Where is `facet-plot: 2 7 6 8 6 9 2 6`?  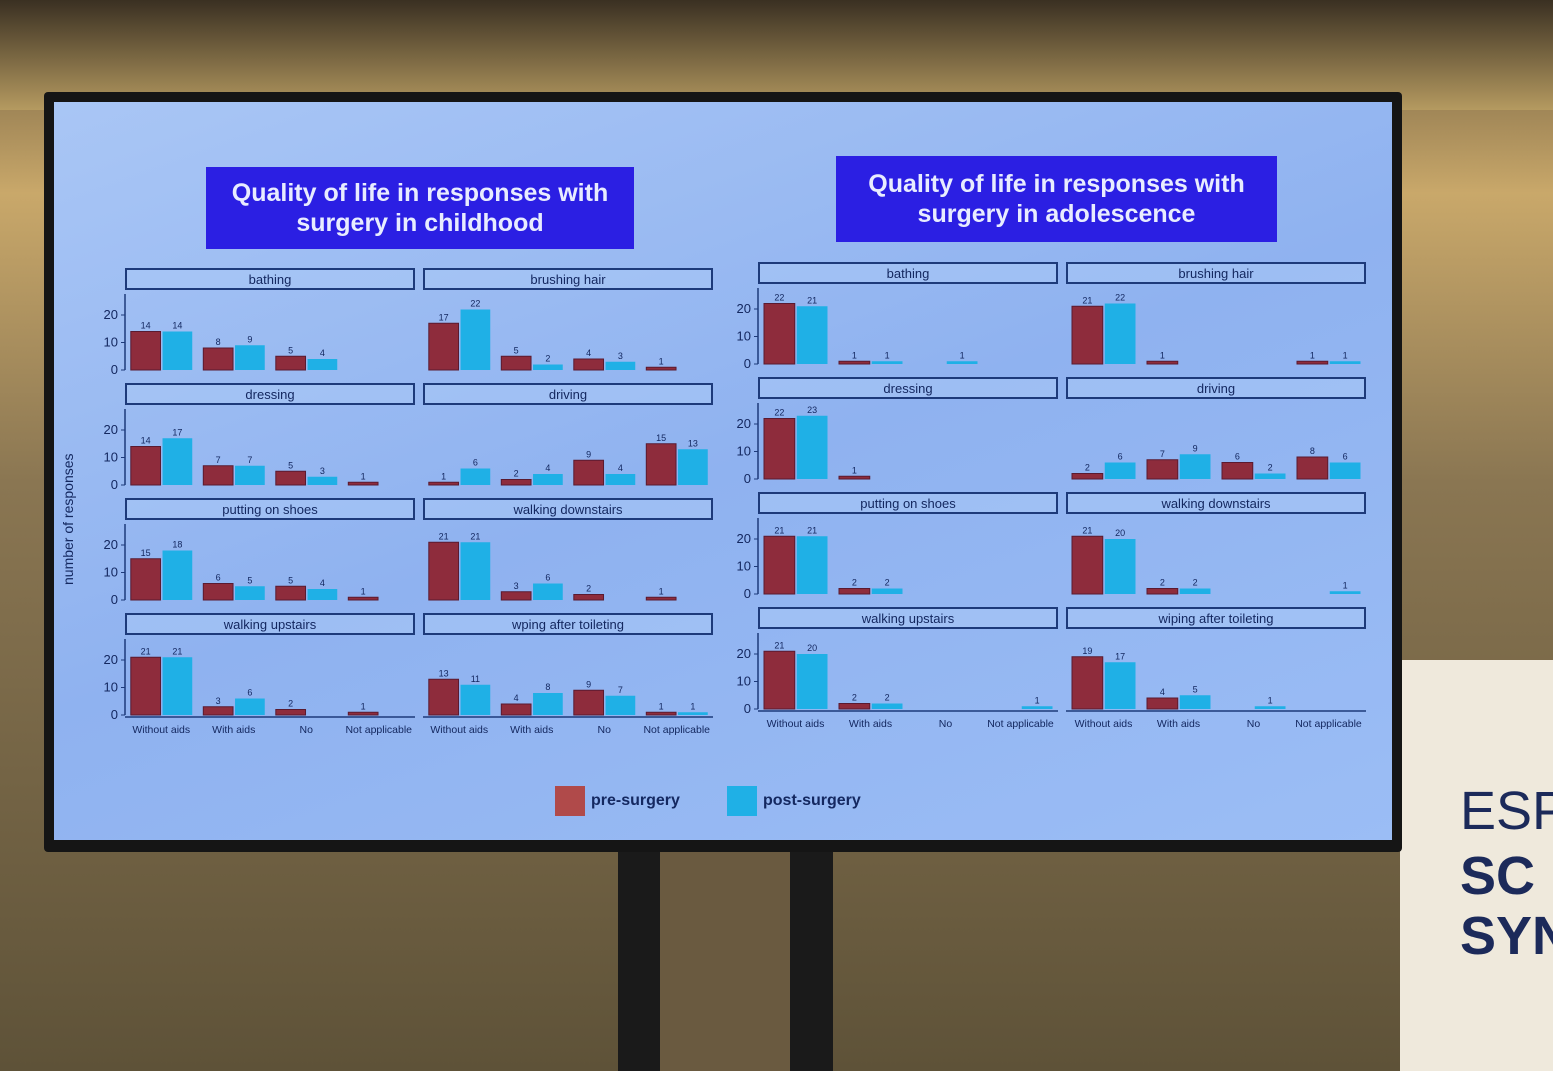
facet-plot: 2 7 6 8 6 9 2 6 is located at coordinates (1216, 461).